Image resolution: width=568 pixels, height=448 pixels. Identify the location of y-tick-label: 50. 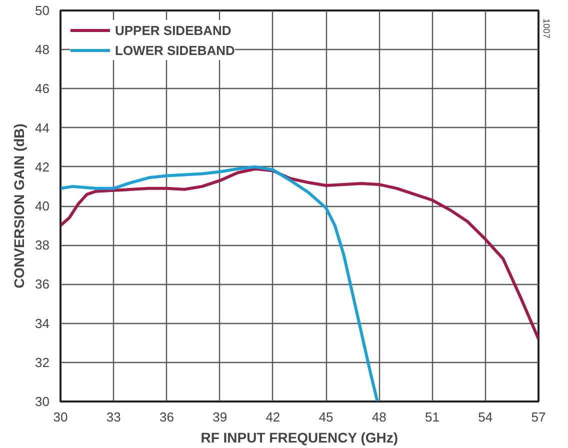
(42, 10).